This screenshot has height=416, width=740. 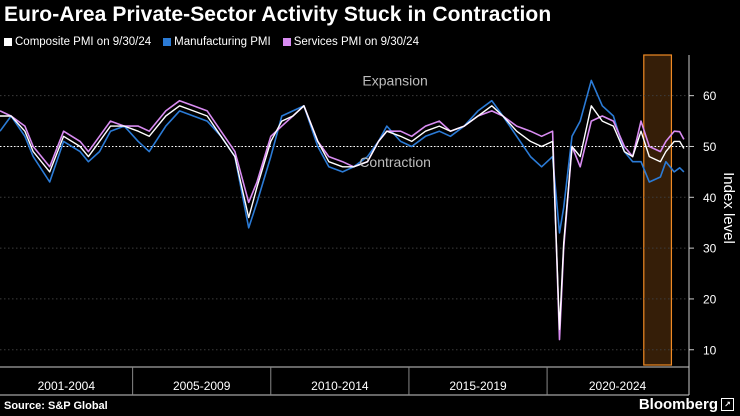 I want to click on x-period-label-4: 2020-2024, so click(x=618, y=386).